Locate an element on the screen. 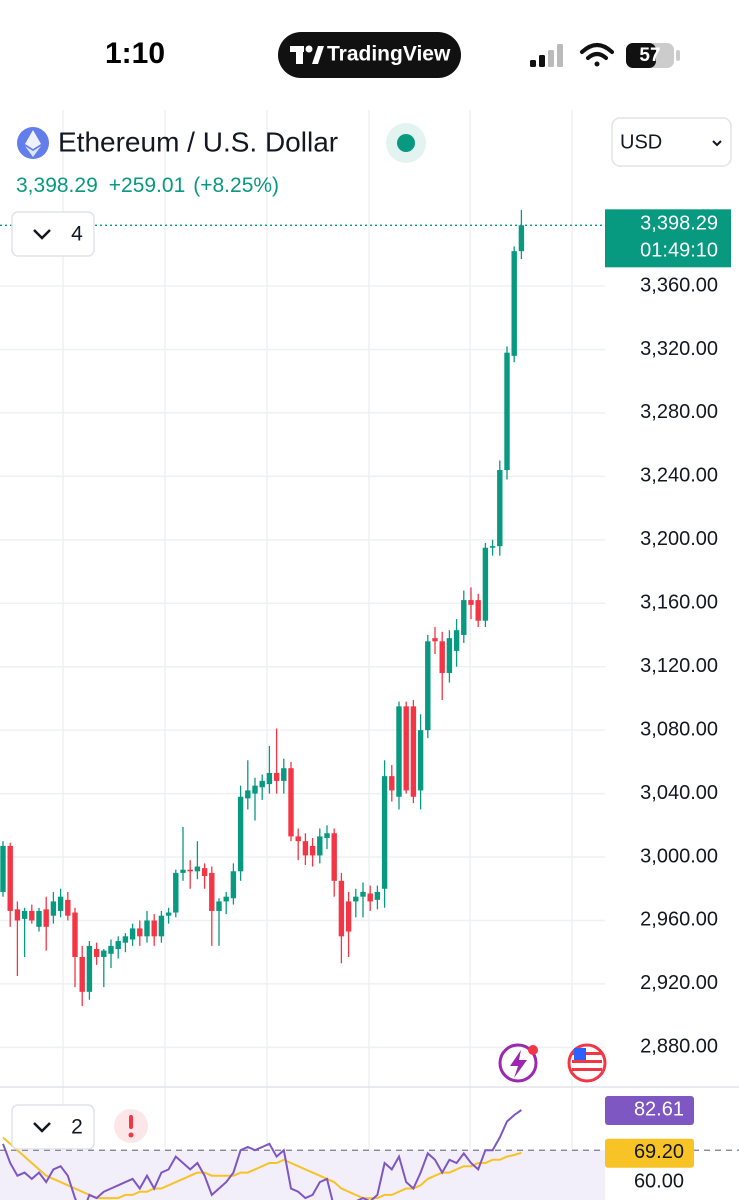 Image resolution: width=739 pixels, height=1200 pixels. y-tick-label: 3,160.00 is located at coordinates (679, 603).